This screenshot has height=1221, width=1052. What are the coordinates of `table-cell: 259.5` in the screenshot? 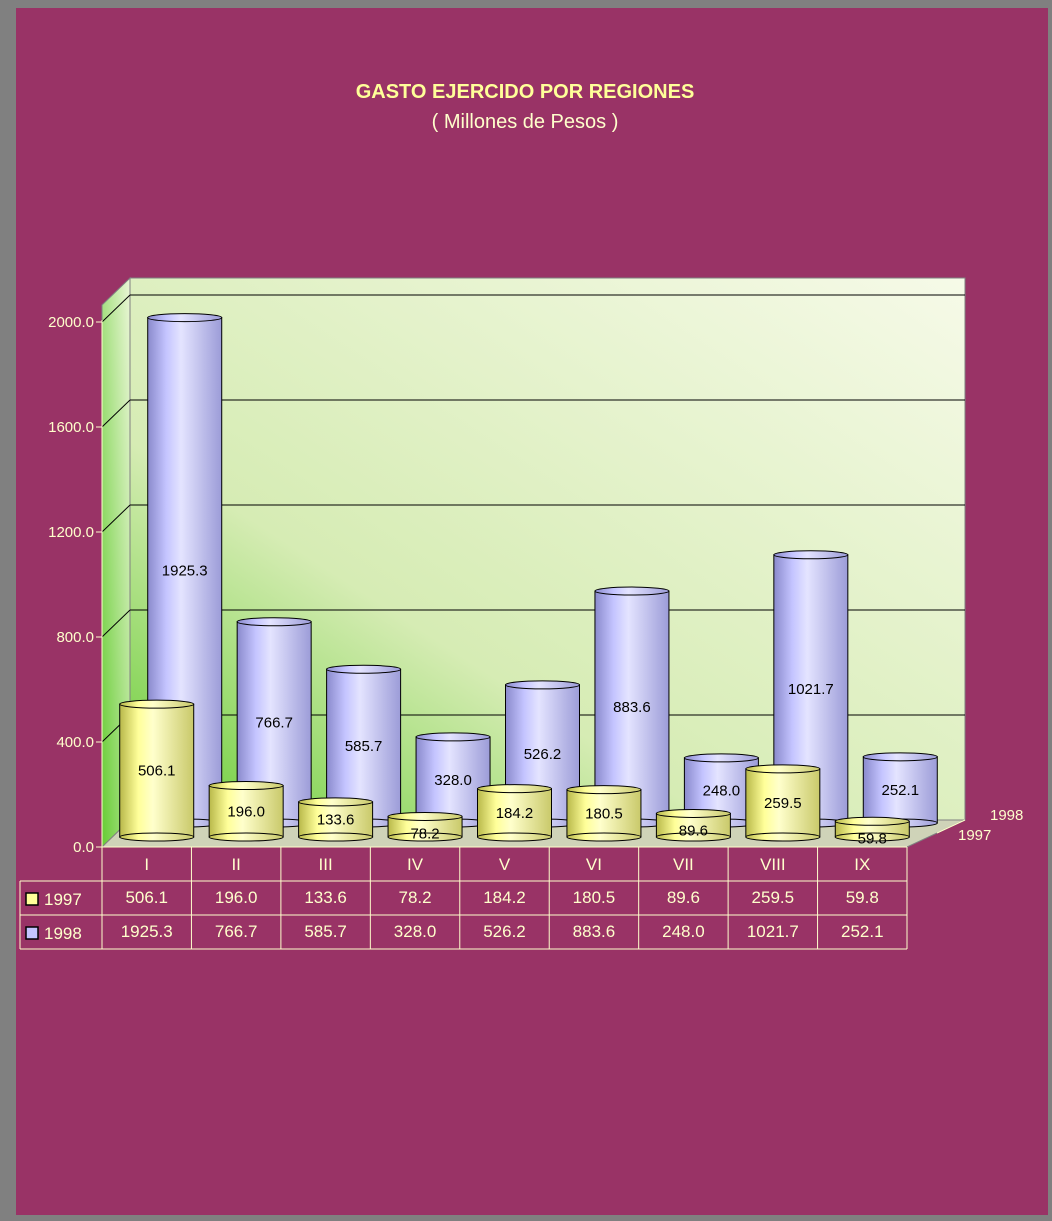 It's located at (773, 897).